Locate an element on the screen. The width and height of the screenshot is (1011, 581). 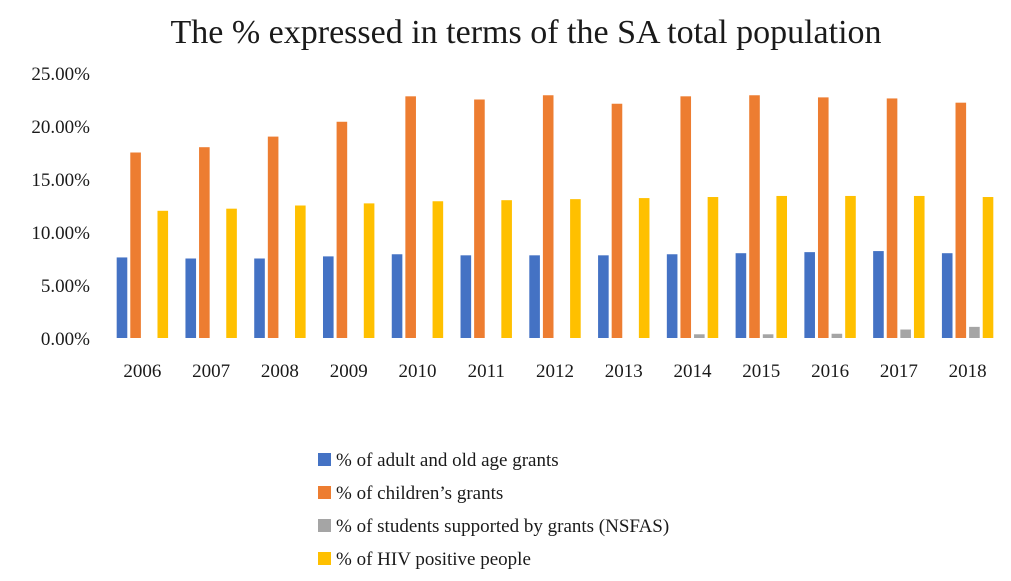
y-tick-label: 25.00% is located at coordinates (60, 74).